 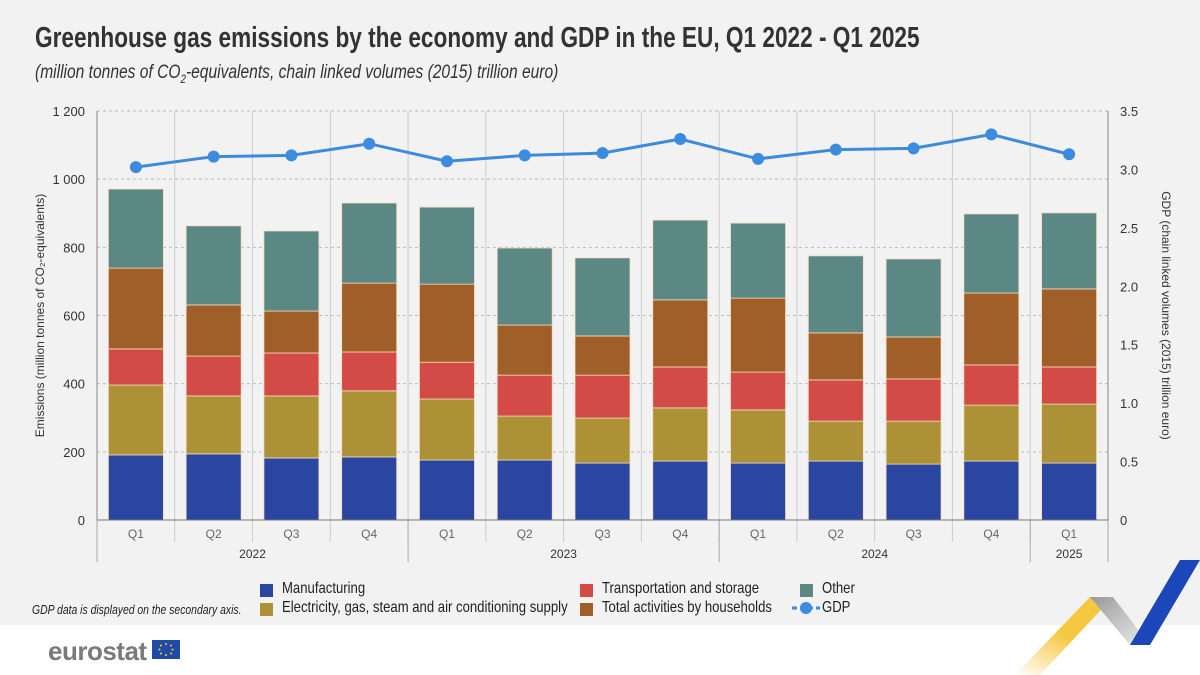 What do you see at coordinates (74, 316) in the screenshot?
I see `y-tick-label: 600` at bounding box center [74, 316].